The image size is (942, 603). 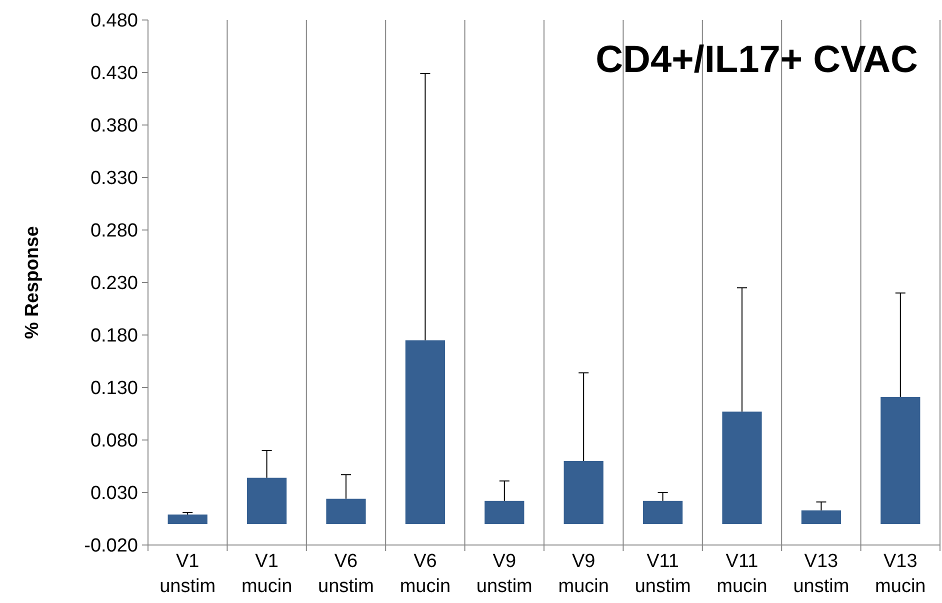 What do you see at coordinates (32, 282) in the screenshot?
I see `y-axis-title: % Response` at bounding box center [32, 282].